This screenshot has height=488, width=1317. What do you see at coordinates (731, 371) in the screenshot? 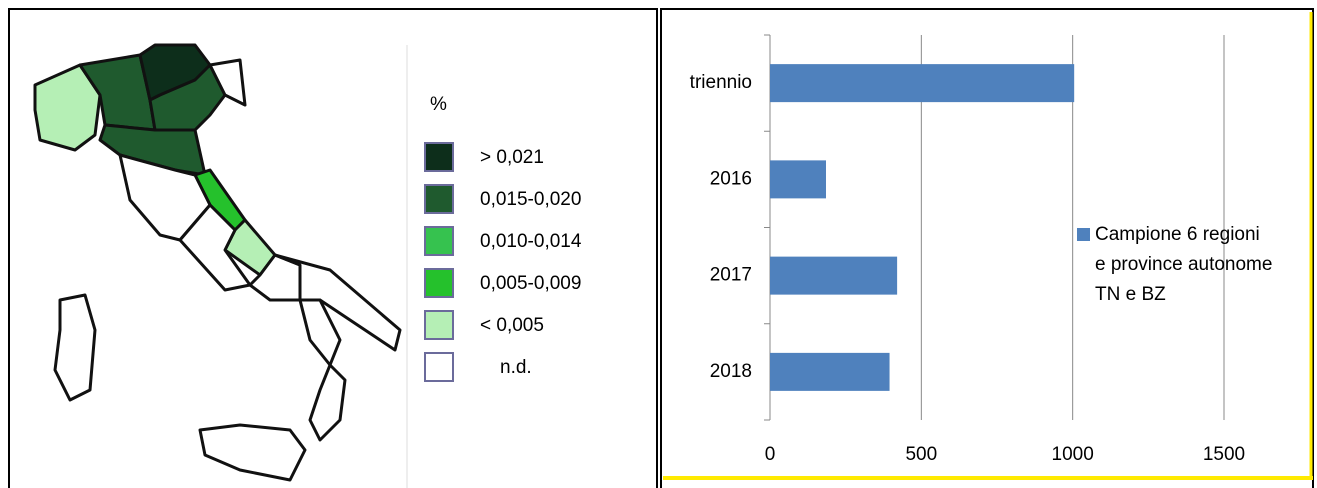
I see `y-tick-label: 2018` at bounding box center [731, 371].